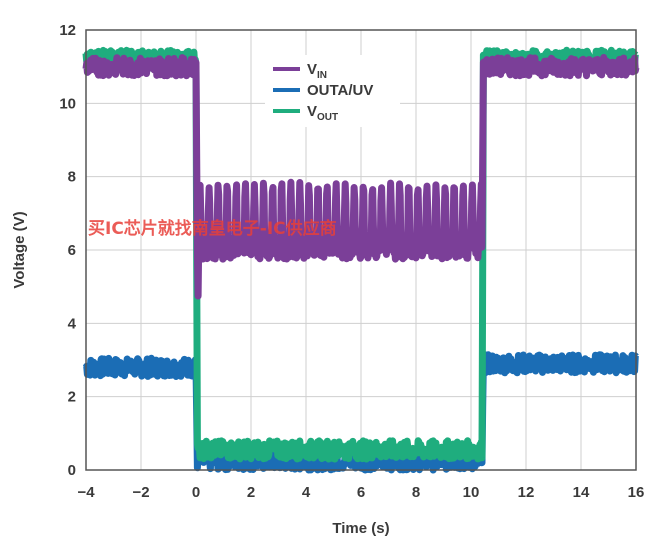 The image size is (661, 554). I want to click on y-tick-label: 2, so click(72, 397).